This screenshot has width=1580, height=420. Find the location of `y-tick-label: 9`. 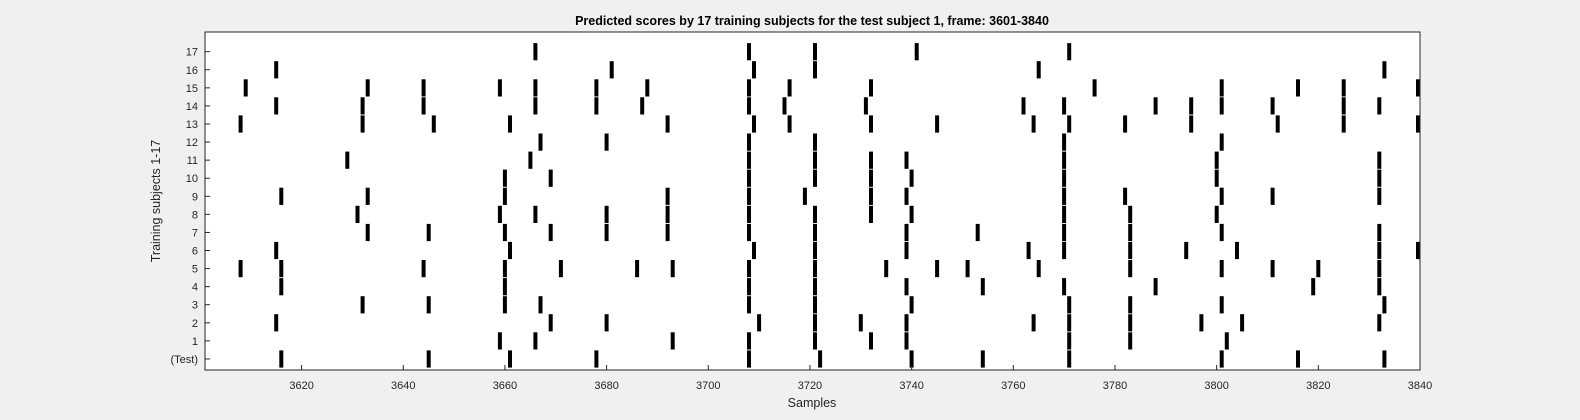

y-tick-label: 9 is located at coordinates (195, 197).